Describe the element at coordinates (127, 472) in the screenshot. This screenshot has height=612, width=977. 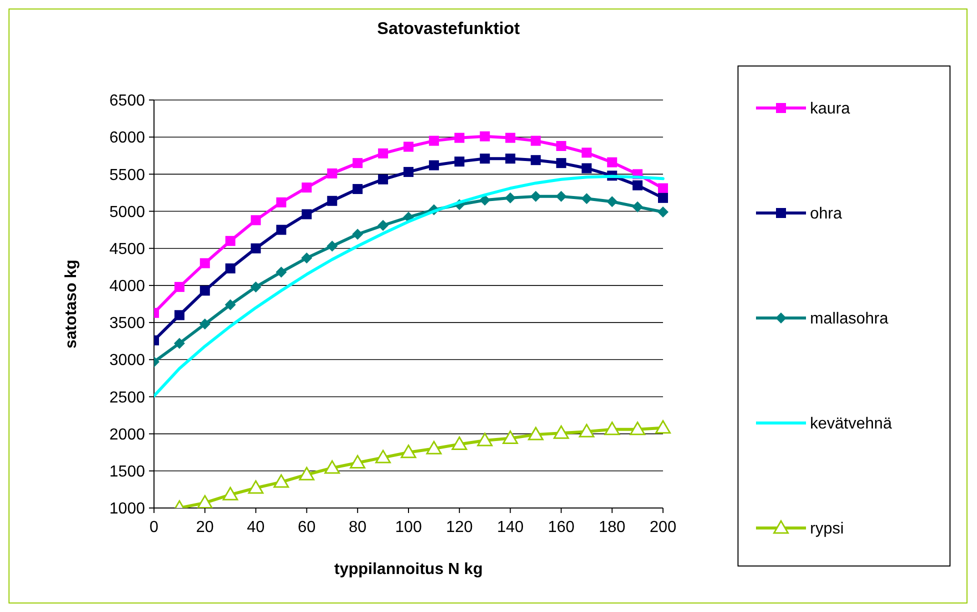
I see `y-tick-label: 1500` at that location.